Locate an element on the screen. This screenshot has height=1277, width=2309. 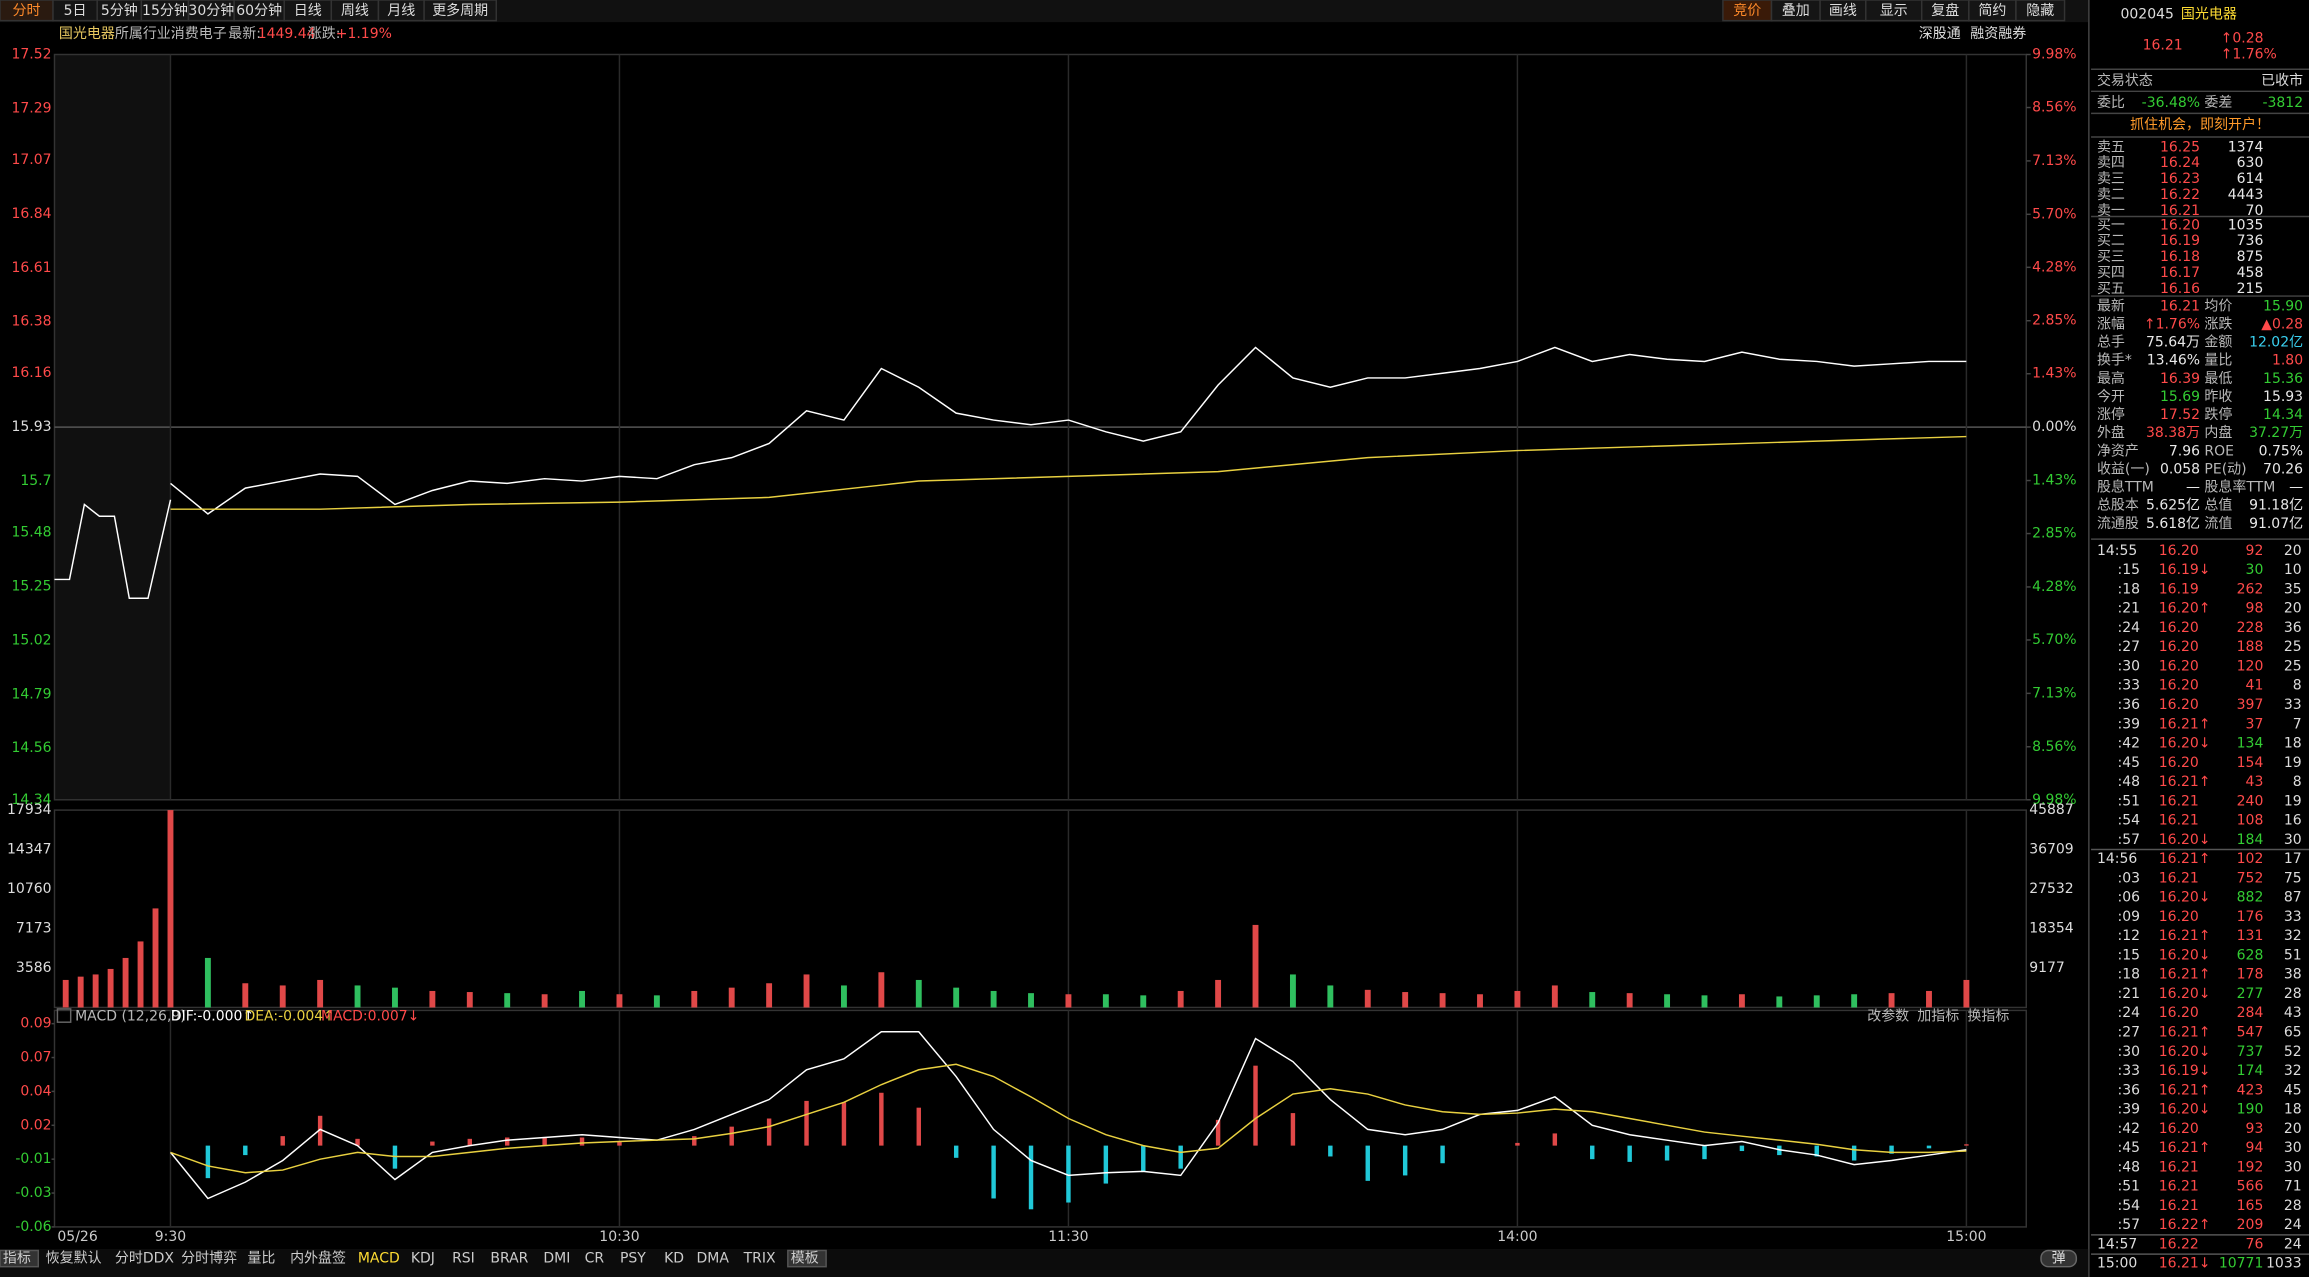
tick-time: :51 is located at coordinates (2129, 801).